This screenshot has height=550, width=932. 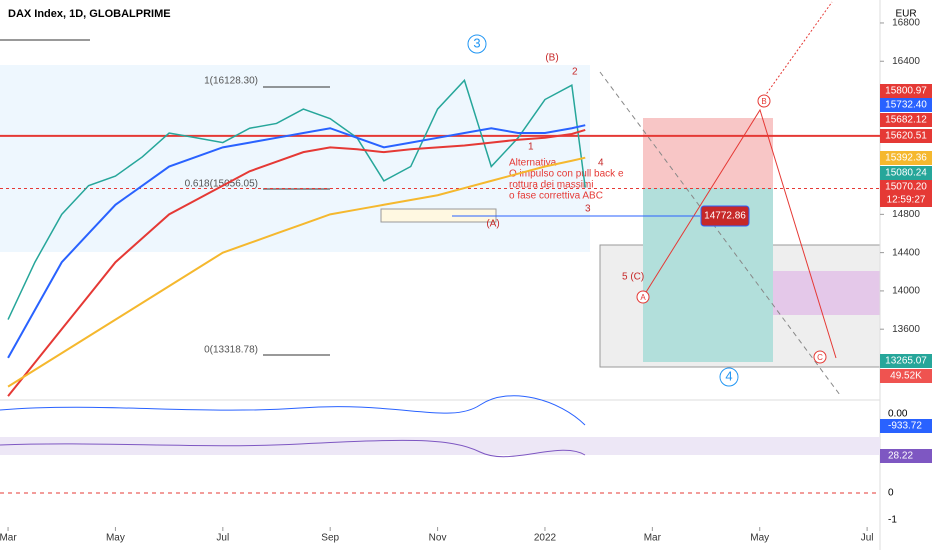 I want to click on rsi, so click(x=293, y=448).